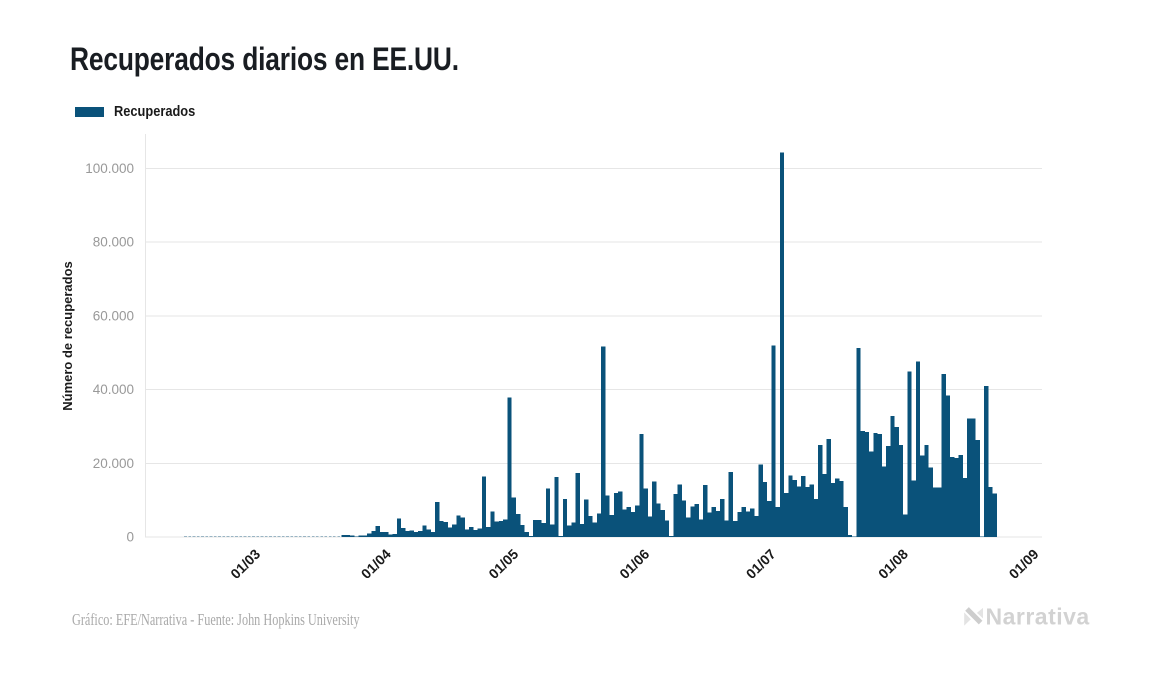  What do you see at coordinates (761, 564) in the screenshot?
I see `svg-text: 01/07` at bounding box center [761, 564].